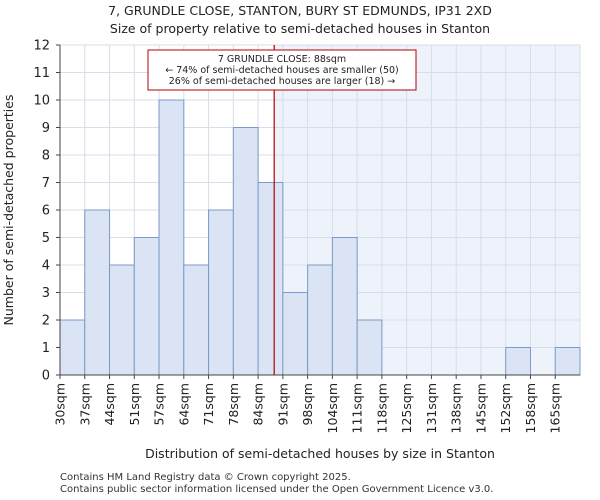  I want to click on bar-152sqm, so click(518, 361).